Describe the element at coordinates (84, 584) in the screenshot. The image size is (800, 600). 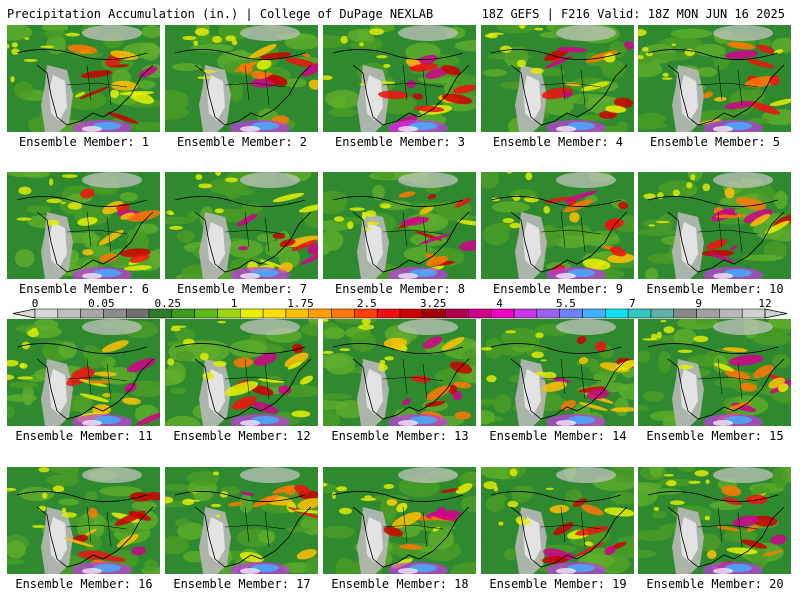
I see `ensemble-member-label: Ensemble Member: 16` at that location.